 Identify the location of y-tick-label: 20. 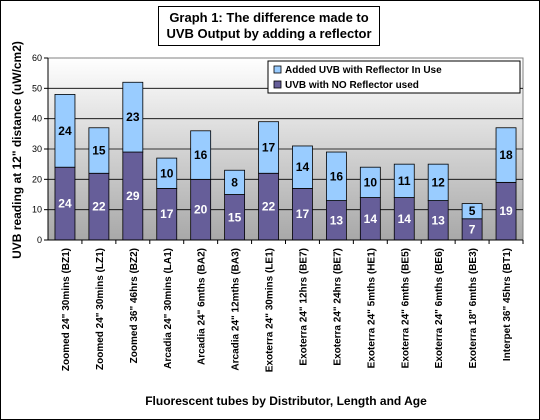
(37, 179).